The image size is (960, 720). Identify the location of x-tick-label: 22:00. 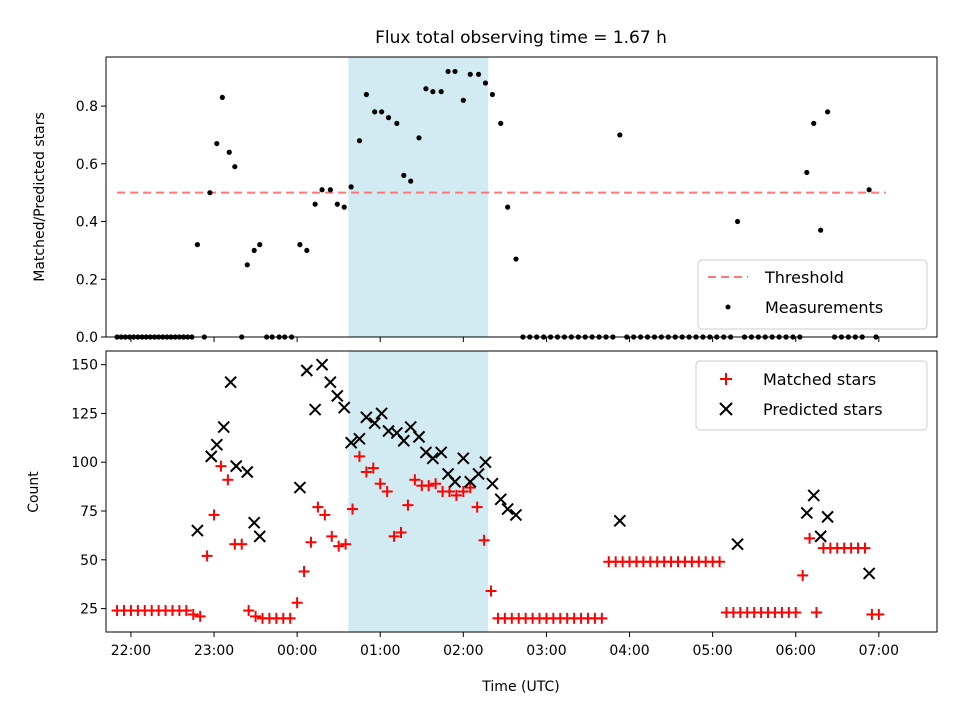
(131, 651).